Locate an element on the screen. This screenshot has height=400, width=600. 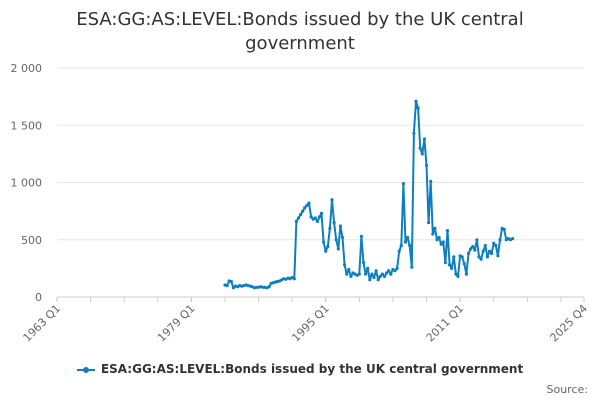
y-tick-label: 1 000 is located at coordinates (27, 183).